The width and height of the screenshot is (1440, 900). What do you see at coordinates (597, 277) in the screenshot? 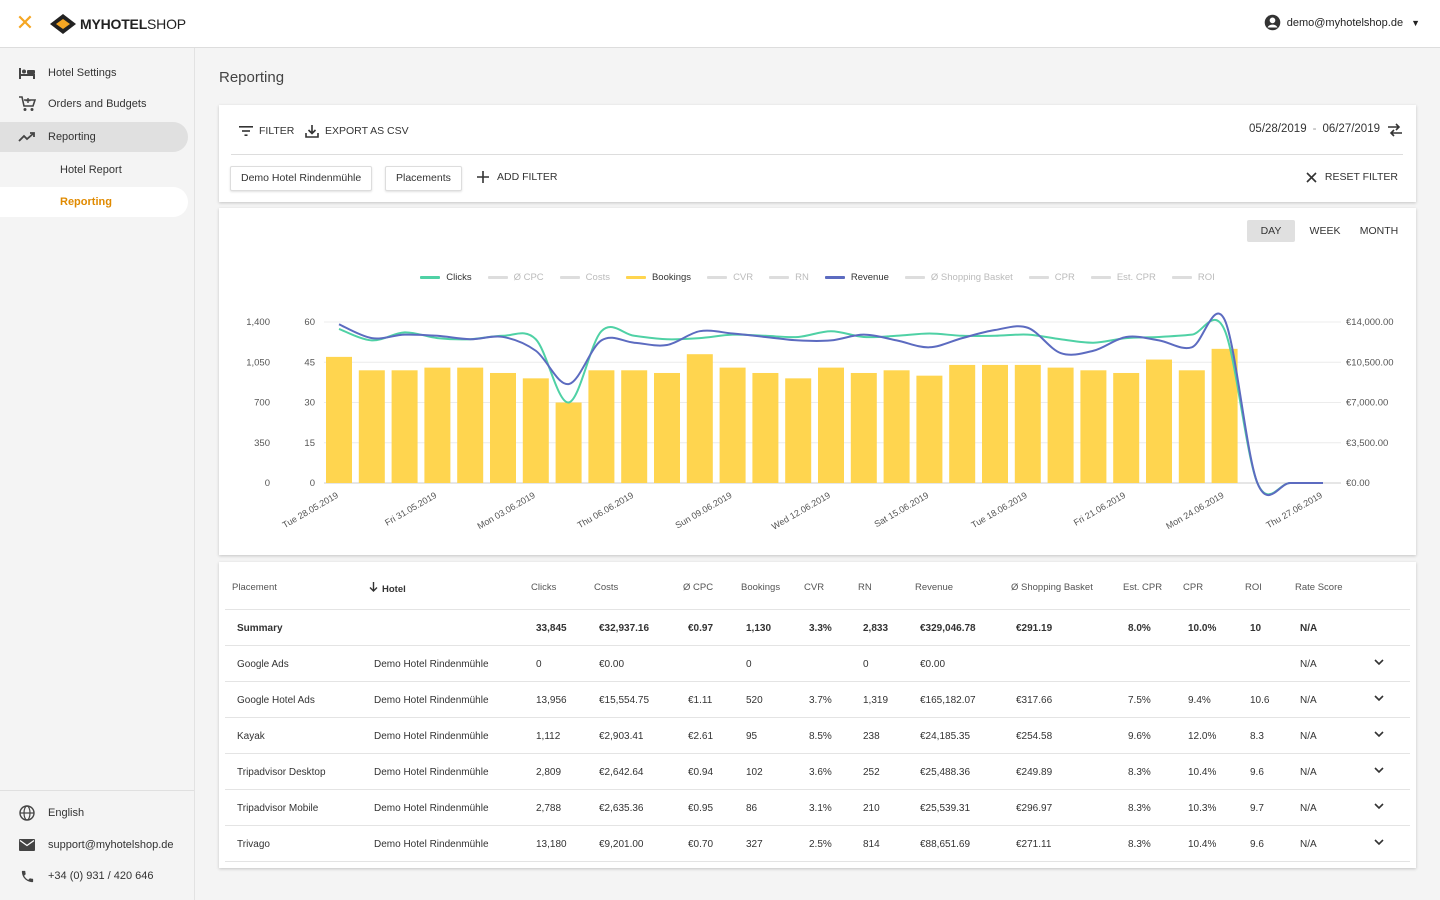
I see `legend-label: Costs` at bounding box center [597, 277].